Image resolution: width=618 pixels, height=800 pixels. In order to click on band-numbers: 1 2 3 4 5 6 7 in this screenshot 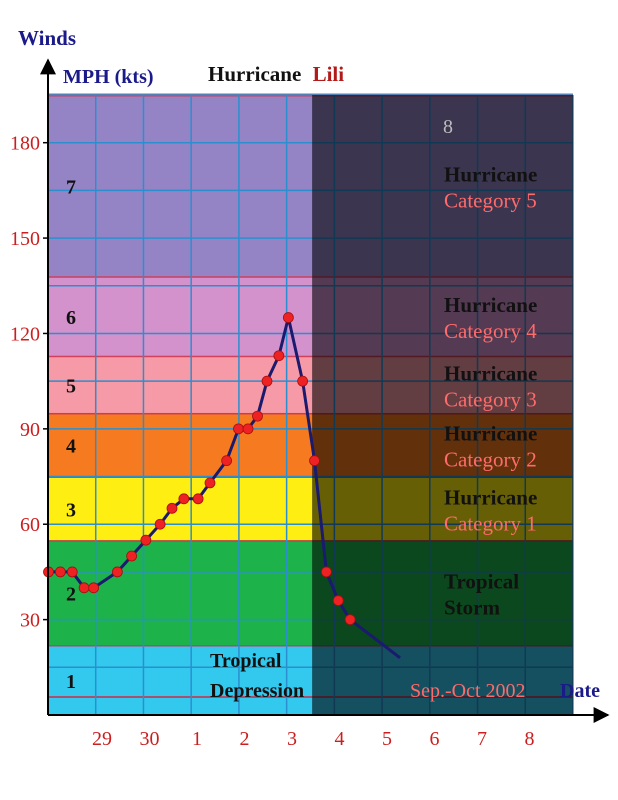, I will do `click(71, 435)`.